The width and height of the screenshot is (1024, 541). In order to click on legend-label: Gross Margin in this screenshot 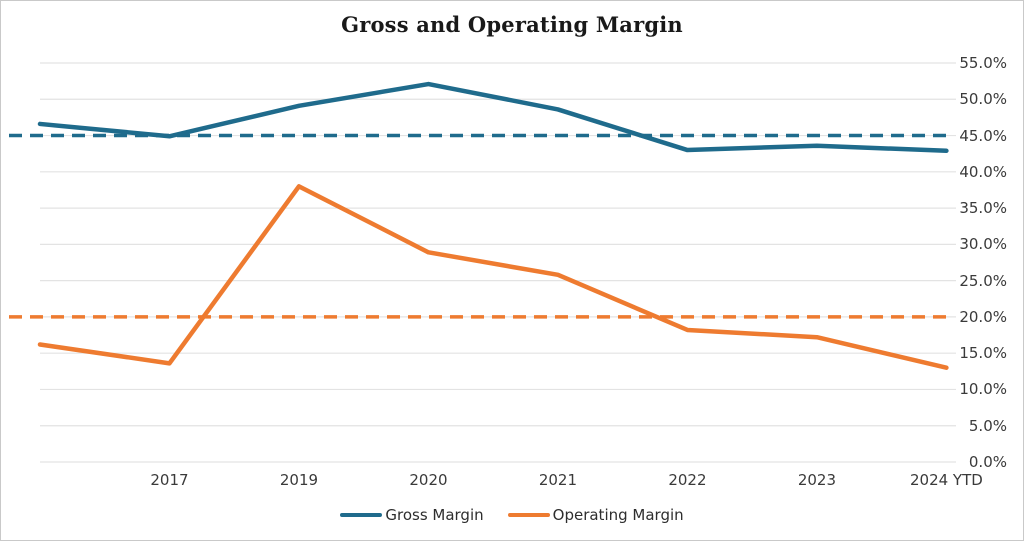, I will do `click(434, 515)`.